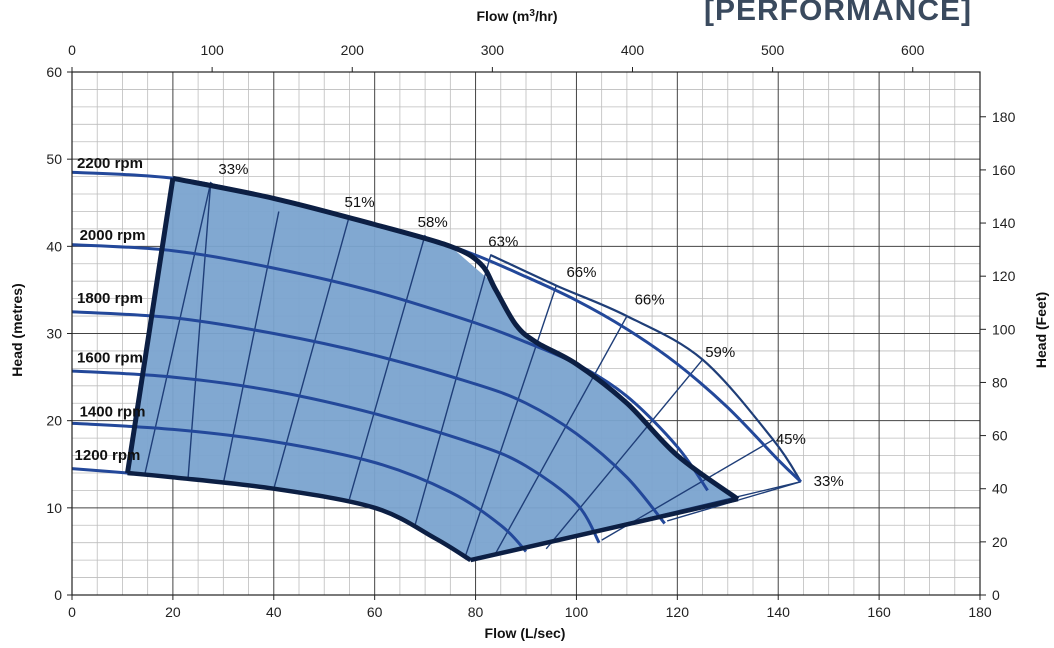 This screenshot has width=1054, height=648. Describe the element at coordinates (779, 612) in the screenshot. I see `x-tick-label: 140` at that location.